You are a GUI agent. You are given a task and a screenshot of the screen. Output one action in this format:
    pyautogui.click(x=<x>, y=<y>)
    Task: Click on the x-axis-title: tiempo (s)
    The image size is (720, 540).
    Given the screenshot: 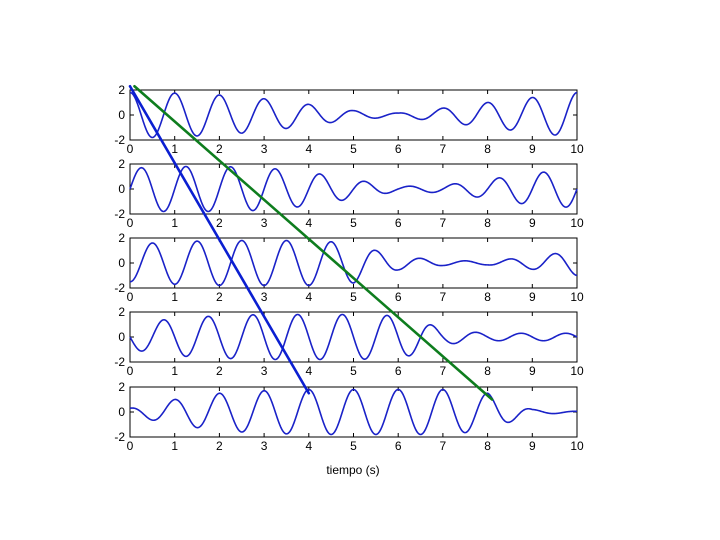 What is the action you would take?
    pyautogui.click(x=352, y=470)
    